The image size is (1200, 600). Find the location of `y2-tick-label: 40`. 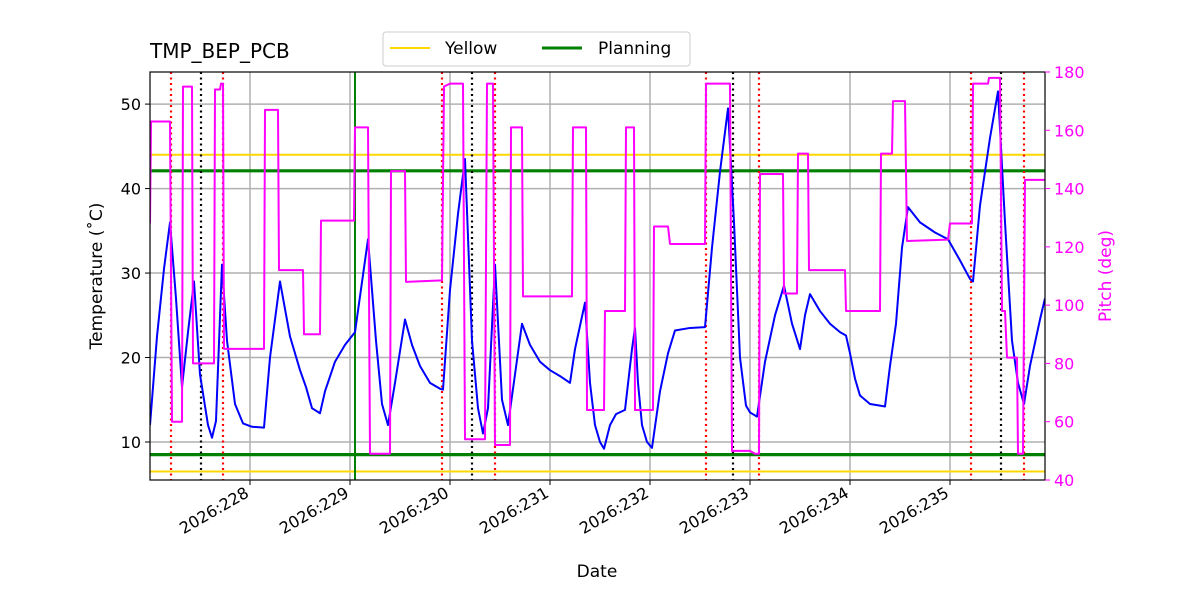

y2-tick-label: 40 is located at coordinates (1064, 480).